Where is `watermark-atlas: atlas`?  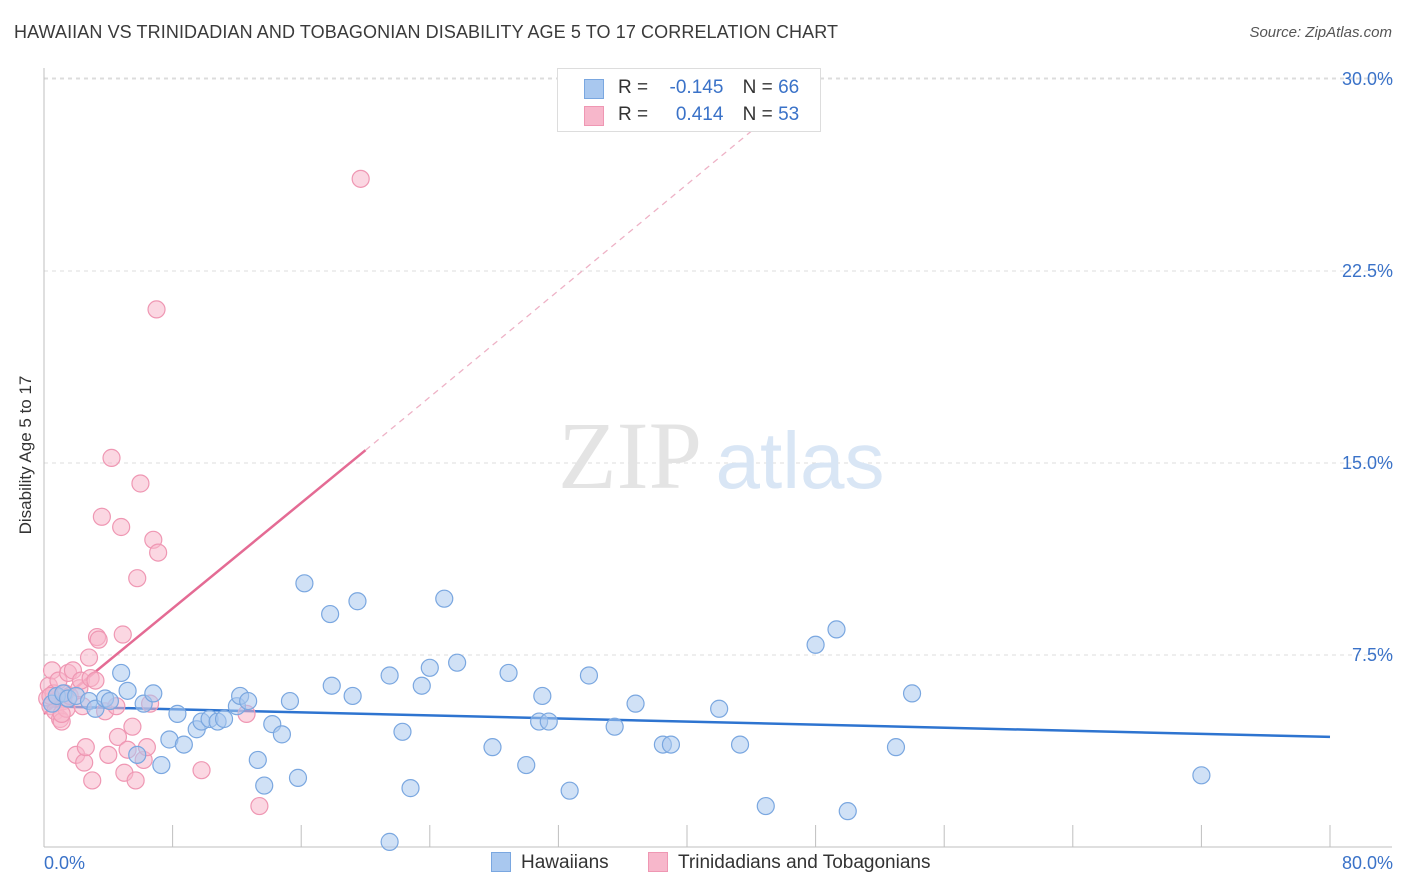 watermark-atlas: atlas is located at coordinates (800, 460).